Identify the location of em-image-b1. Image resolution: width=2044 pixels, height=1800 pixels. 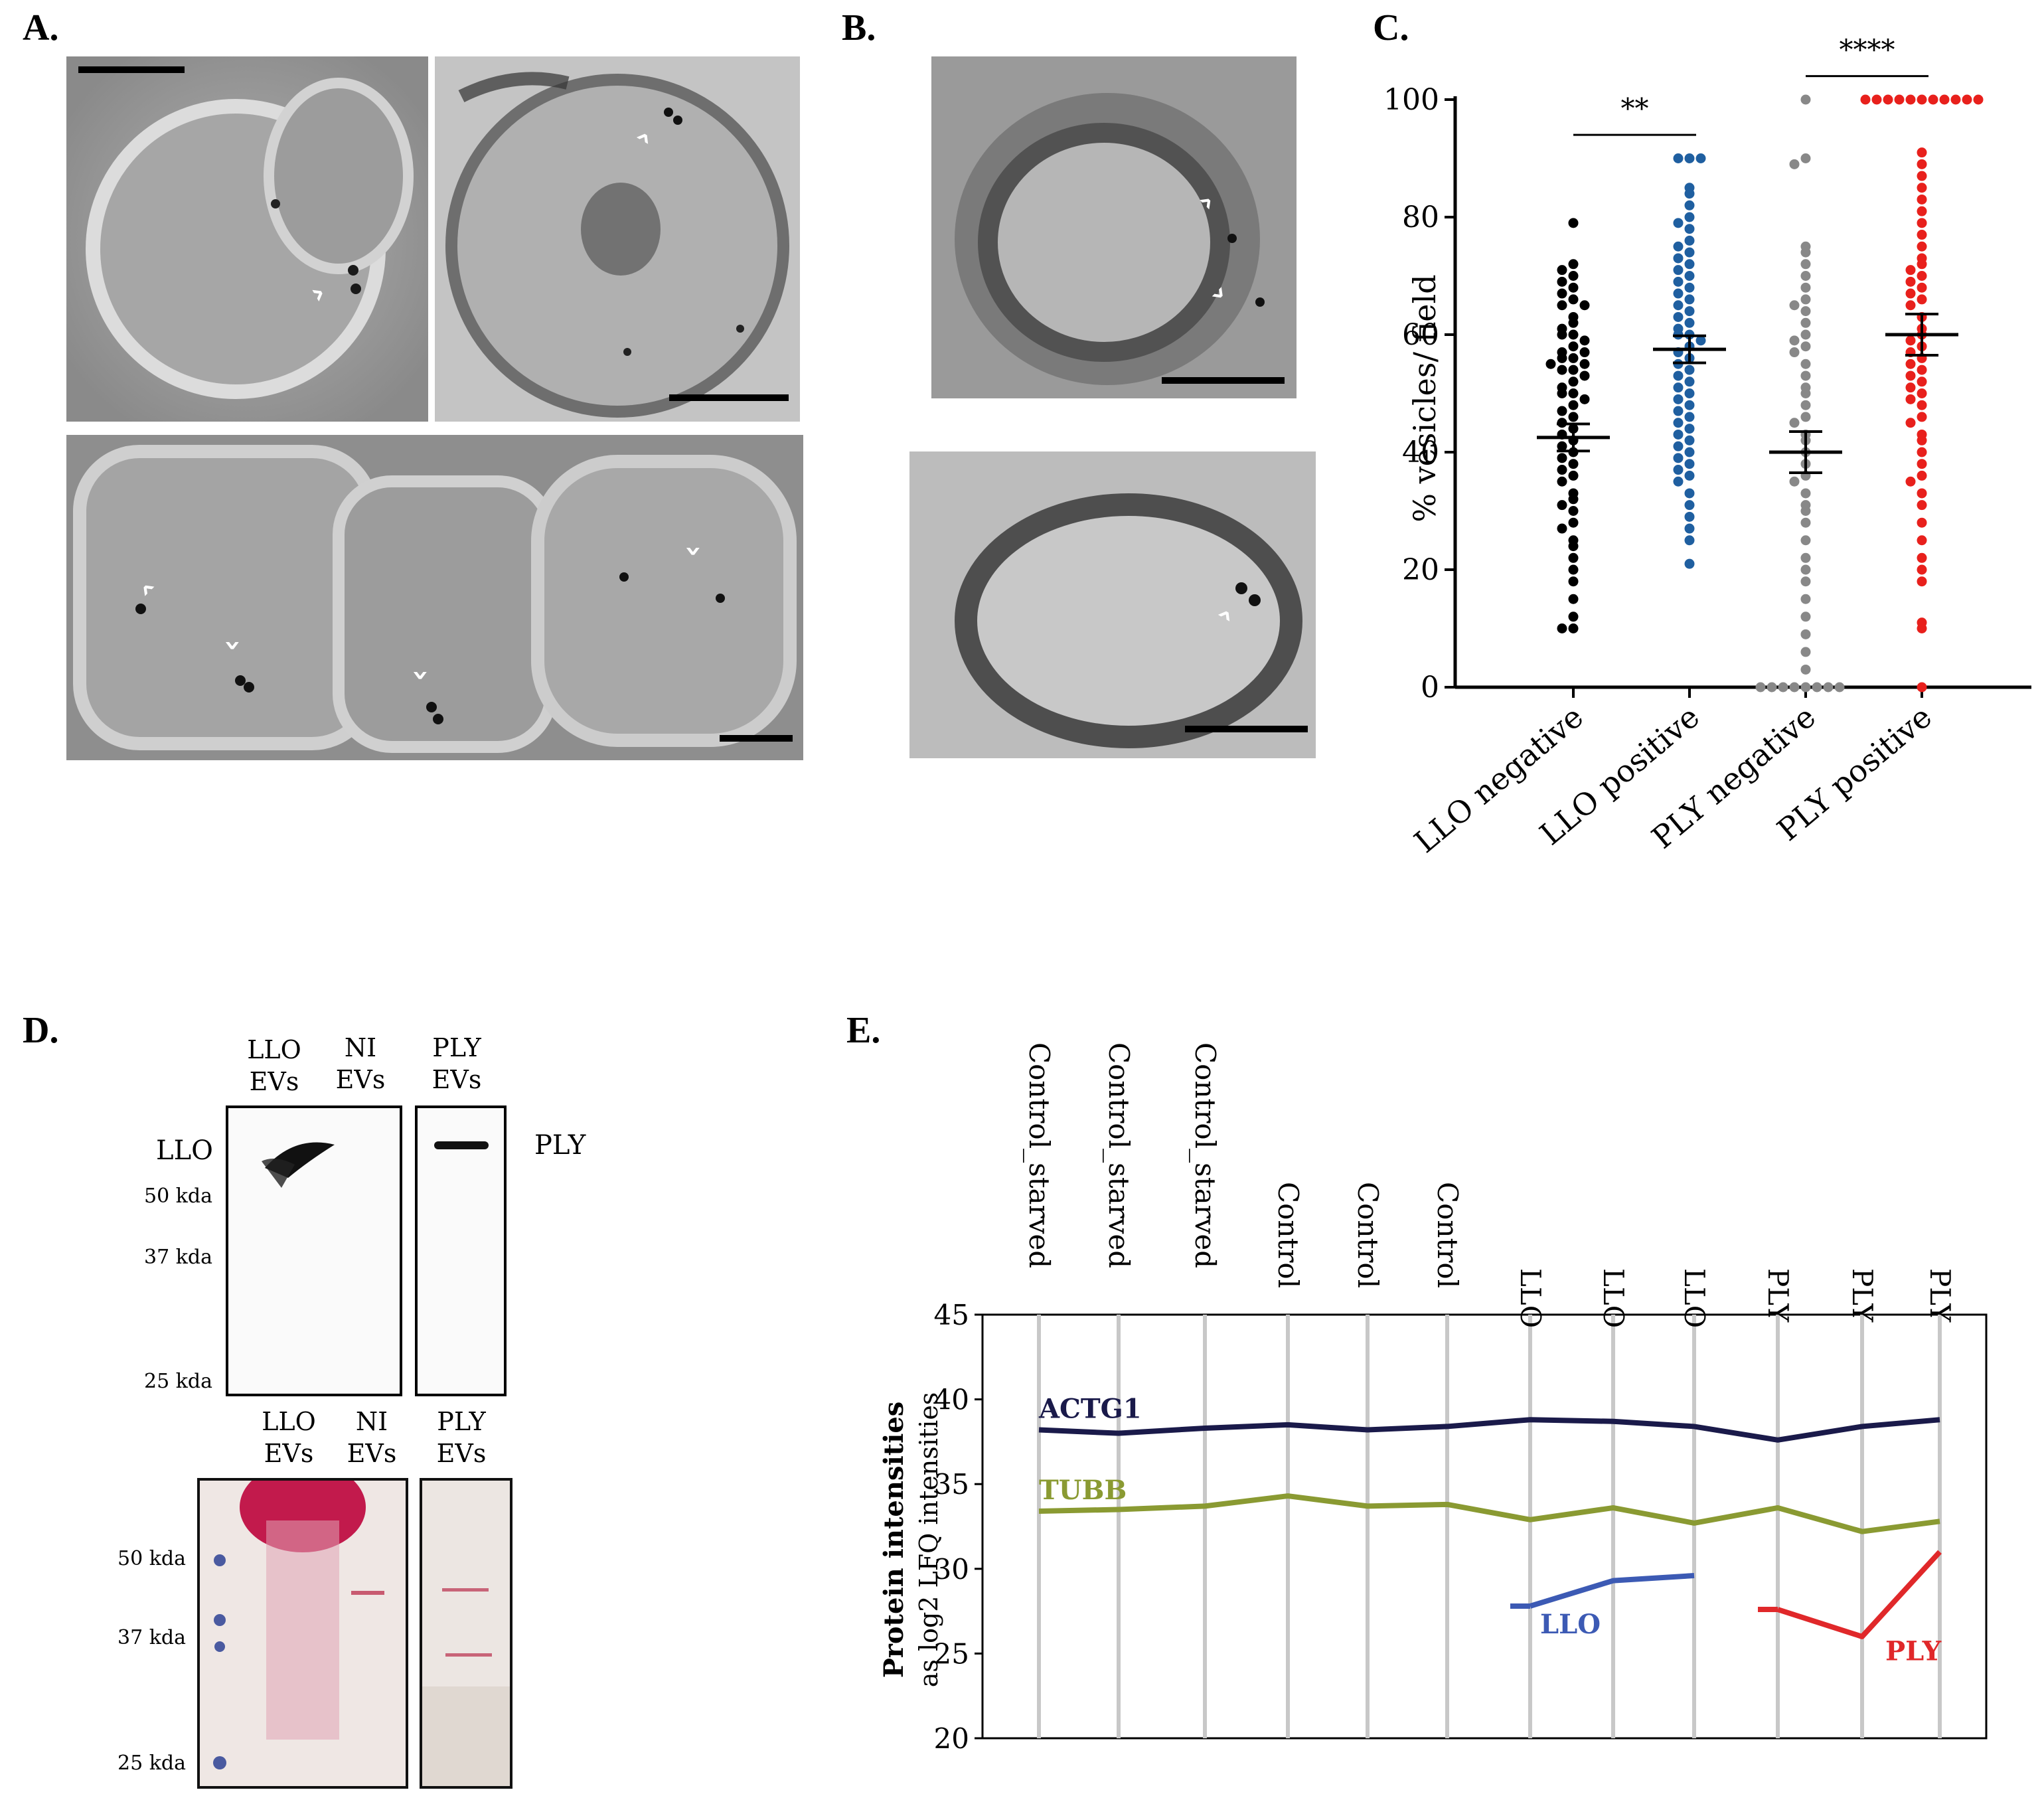
(1114, 227).